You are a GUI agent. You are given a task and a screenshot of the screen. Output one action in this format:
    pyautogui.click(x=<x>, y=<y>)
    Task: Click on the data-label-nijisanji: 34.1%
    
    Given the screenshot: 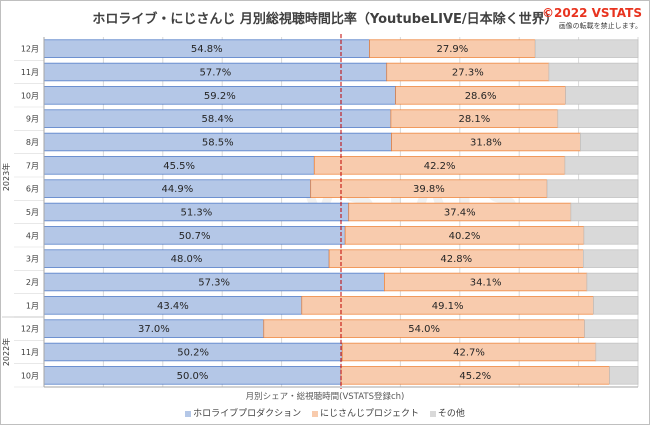 What is the action you would take?
    pyautogui.click(x=486, y=283)
    